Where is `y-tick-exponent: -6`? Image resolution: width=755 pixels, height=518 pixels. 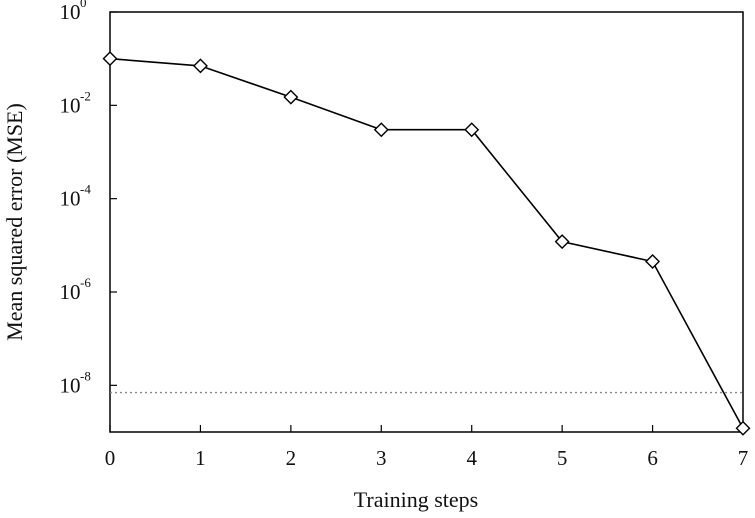 y-tick-exponent: -6 is located at coordinates (85, 282).